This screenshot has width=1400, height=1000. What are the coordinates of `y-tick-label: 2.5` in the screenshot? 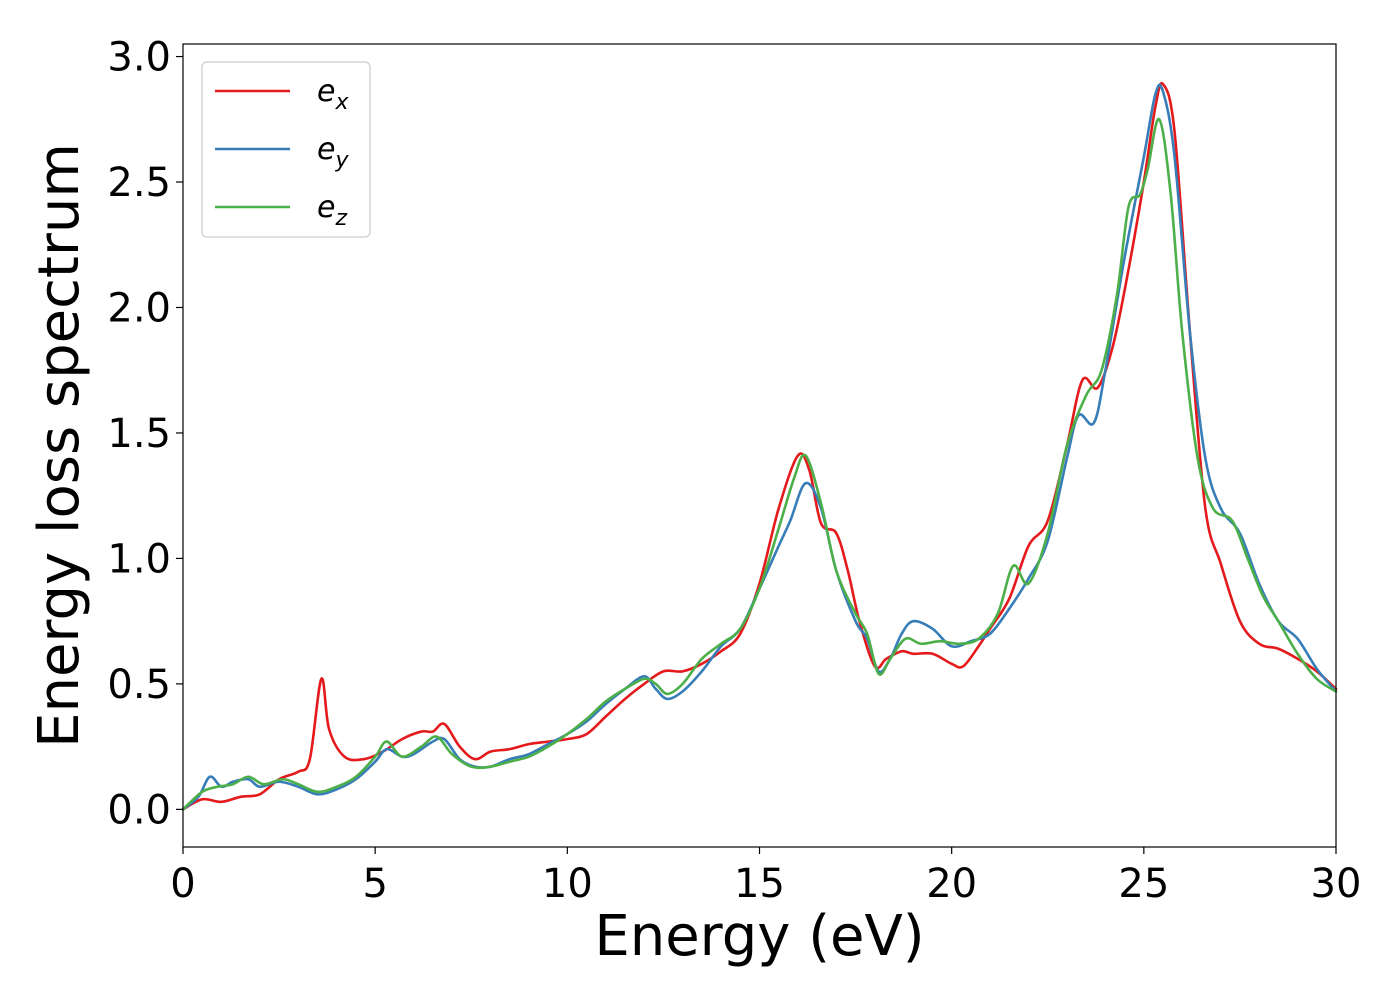 It's located at (139, 183).